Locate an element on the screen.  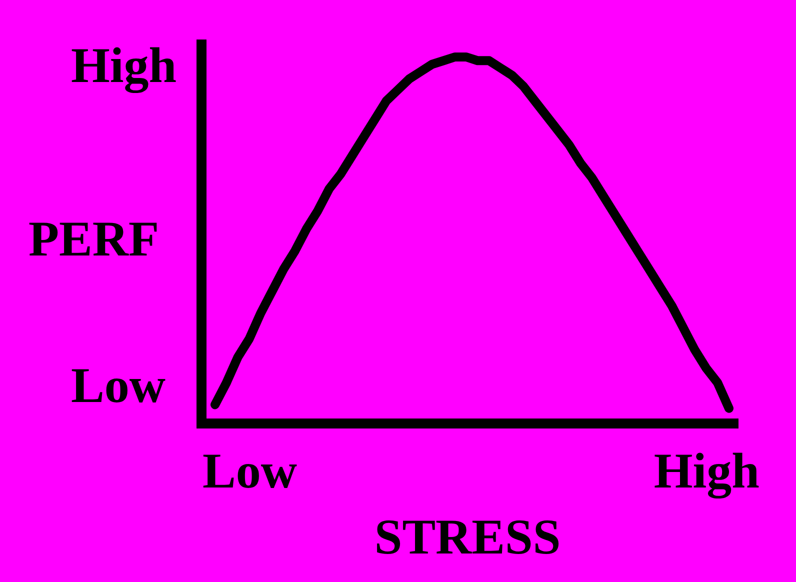
text: High is located at coordinates (124, 65).